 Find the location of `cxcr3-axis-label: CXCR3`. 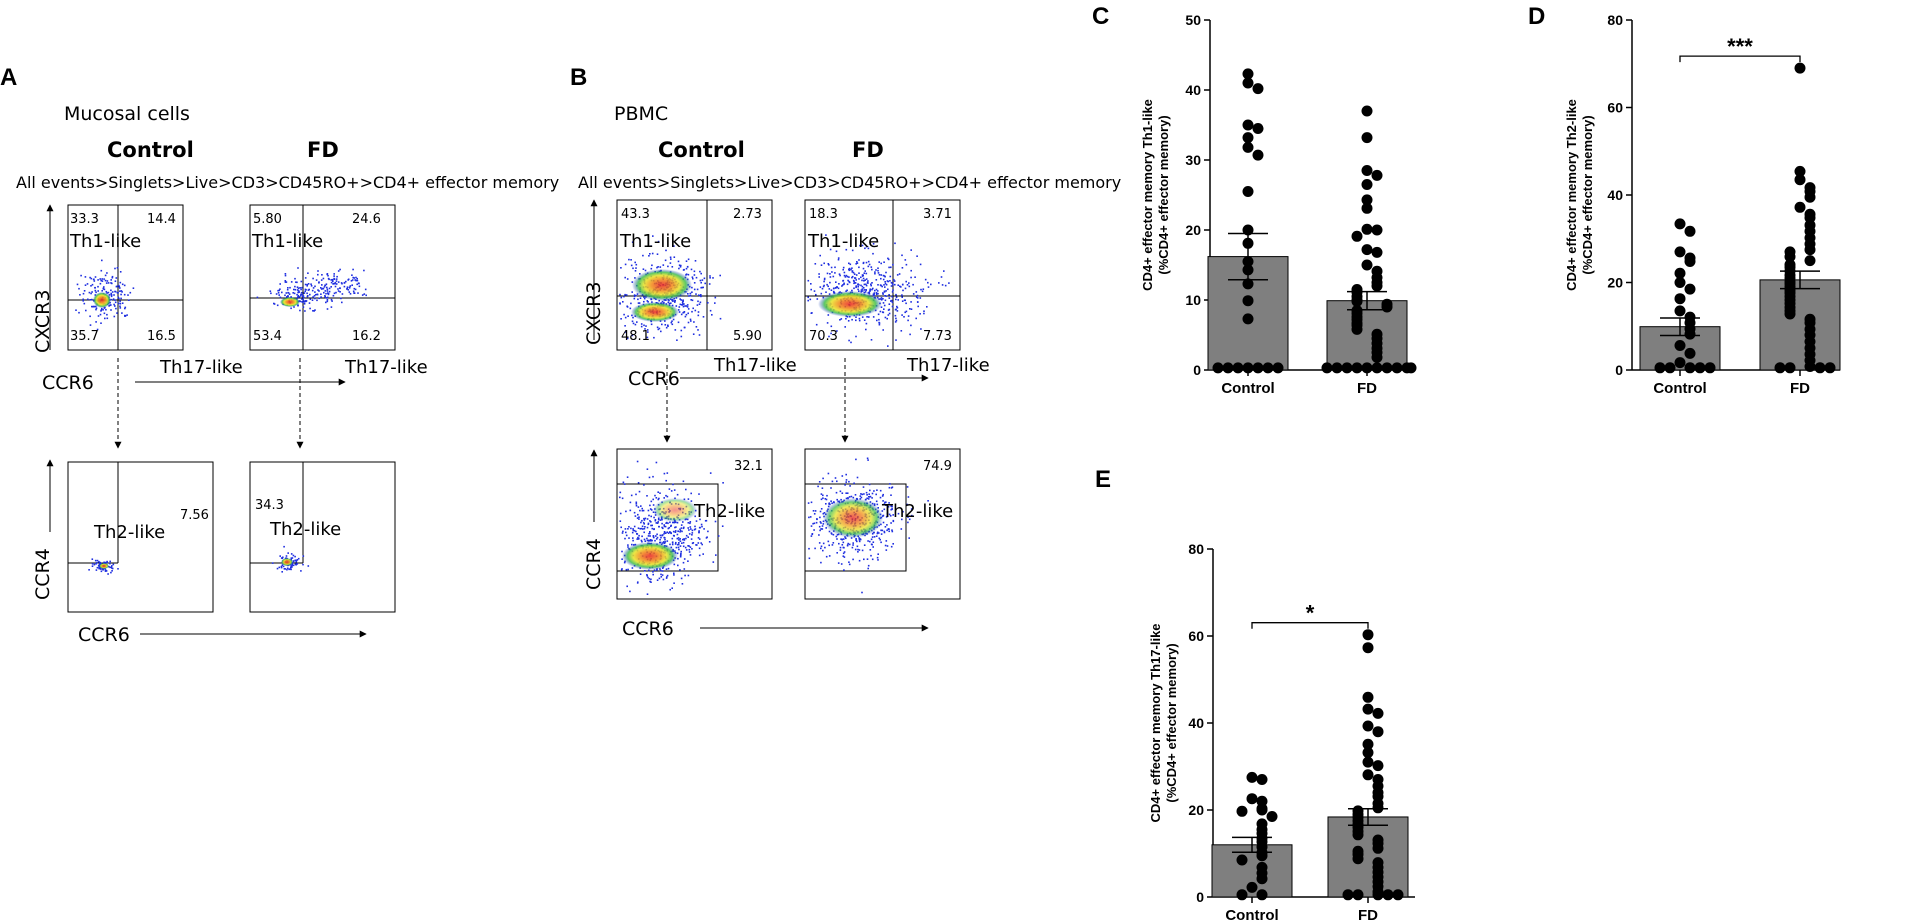

cxcr3-axis-label: CXCR3 is located at coordinates (43, 321).